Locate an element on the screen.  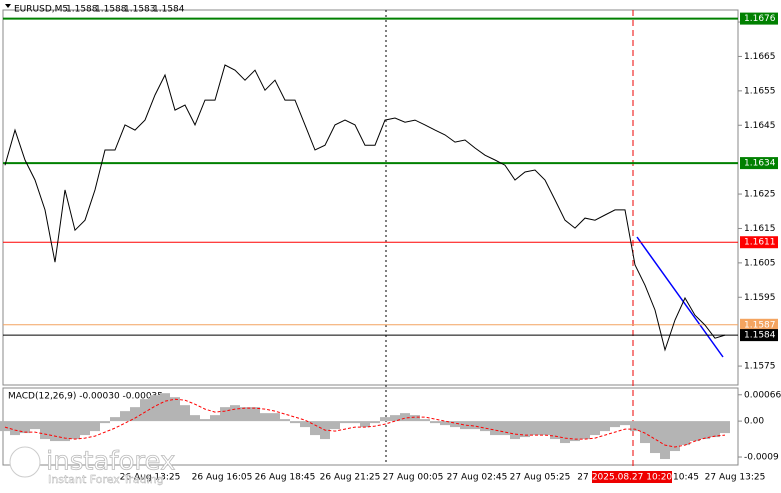
x-tick-label: 27 Aug 13:25 is located at coordinates (735, 478).